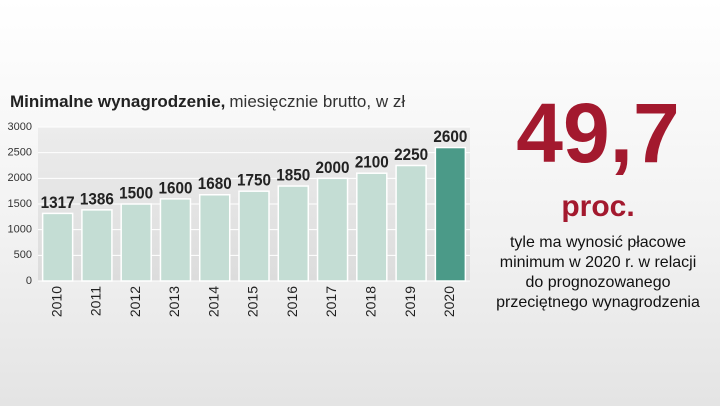 The height and width of the screenshot is (406, 720). Describe the element at coordinates (598, 242) in the screenshot. I see `description-line: tyle ma wynosić płacowe` at that location.